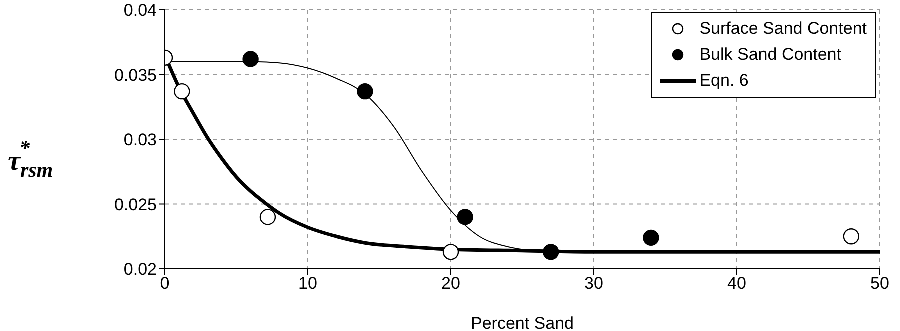 The width and height of the screenshot is (900, 331). I want to click on legend-label: Surface Sand Content, so click(783, 29).